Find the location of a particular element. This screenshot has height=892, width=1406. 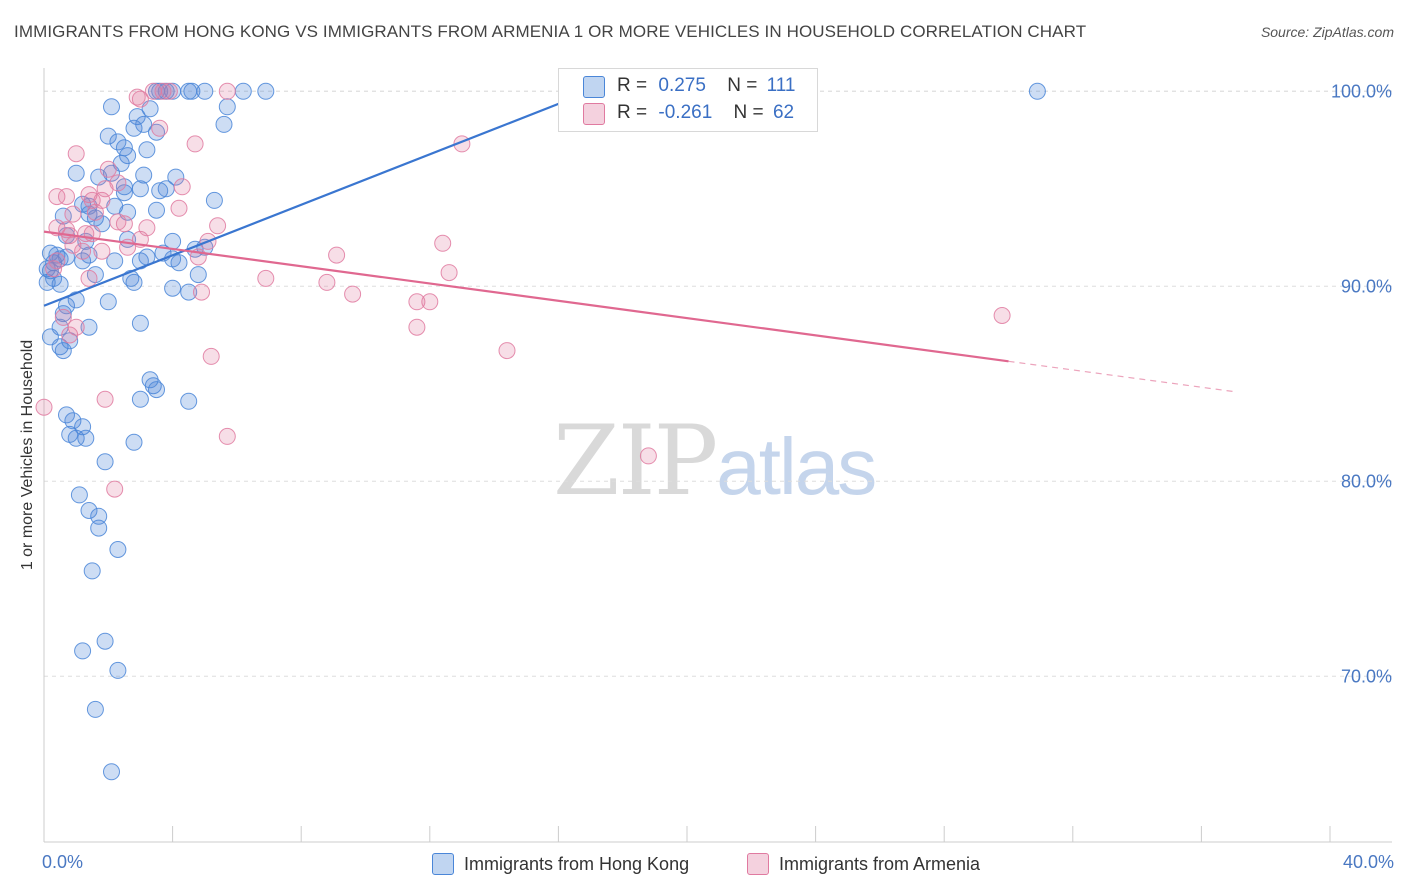

correlation-legend: R = 0.275 N = 111 R = -0.261 N = 62 is located at coordinates (688, 100).